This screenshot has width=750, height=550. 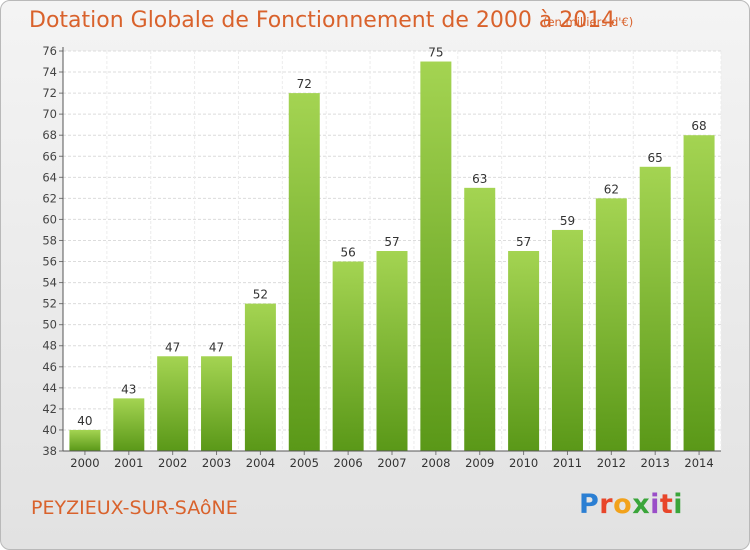 What do you see at coordinates (216, 463) in the screenshot?
I see `x-tick-label: 2003` at bounding box center [216, 463].